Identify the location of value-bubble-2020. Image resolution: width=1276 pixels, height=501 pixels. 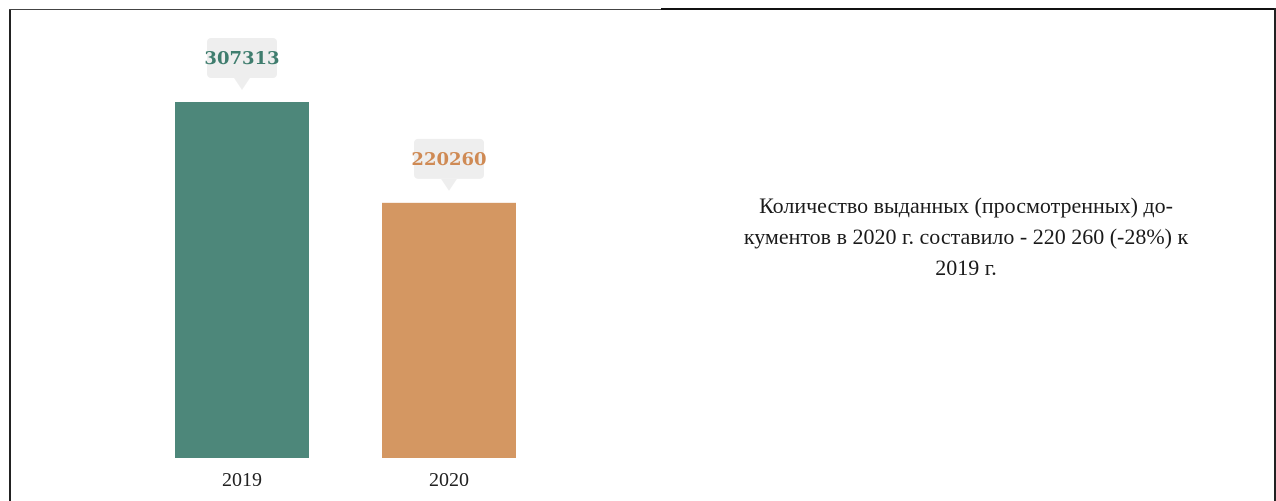
(449, 158).